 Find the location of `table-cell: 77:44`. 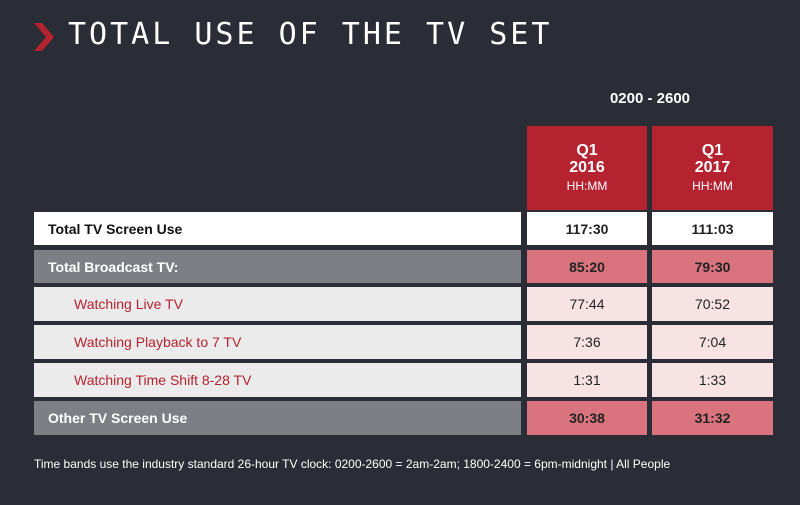

table-cell: 77:44 is located at coordinates (587, 304).